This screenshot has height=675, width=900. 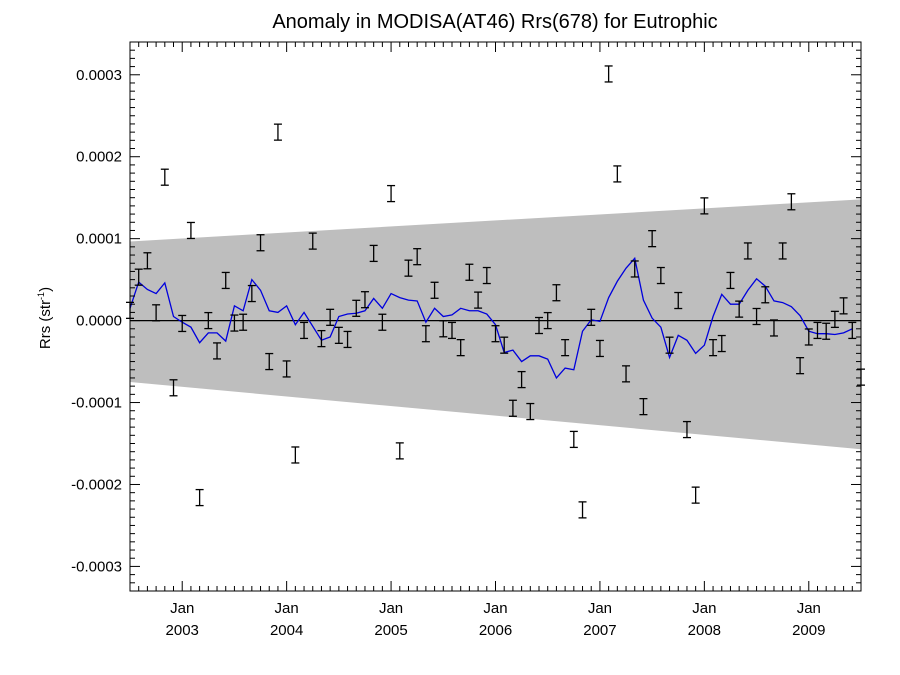 What do you see at coordinates (45, 318) in the screenshot?
I see `y-axis-label: Rrs (str-1)` at bounding box center [45, 318].